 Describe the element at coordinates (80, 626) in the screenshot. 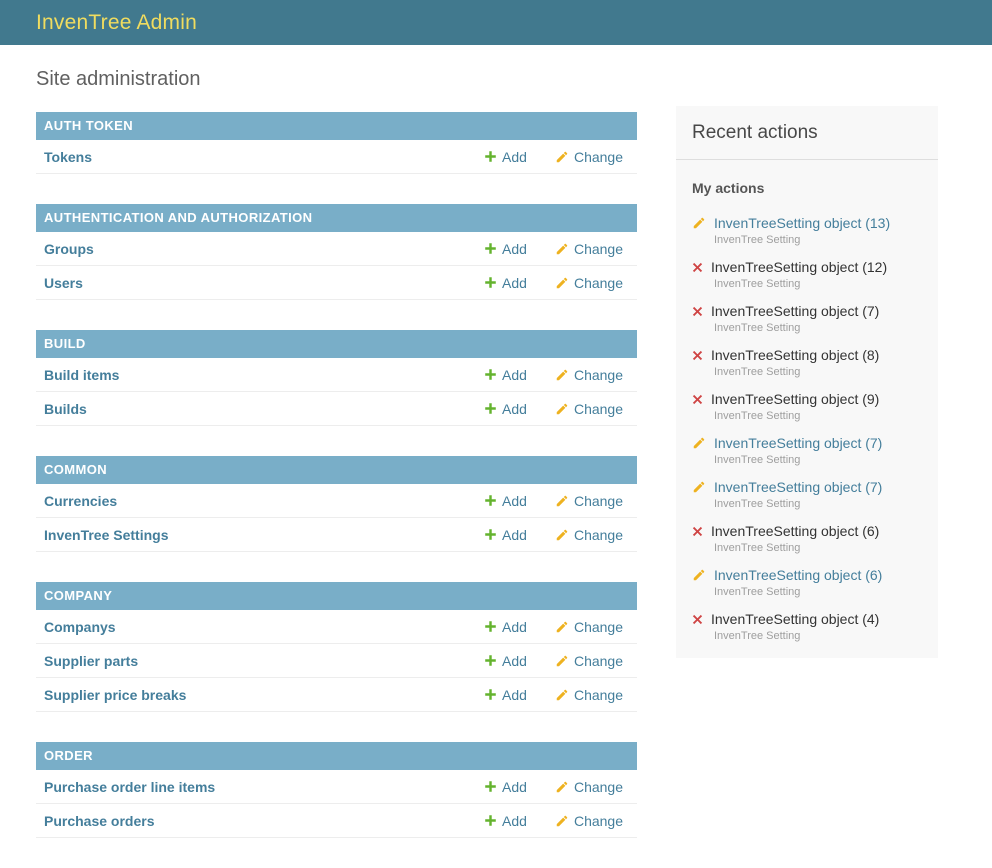

I see `model-link-companys: Companys` at that location.